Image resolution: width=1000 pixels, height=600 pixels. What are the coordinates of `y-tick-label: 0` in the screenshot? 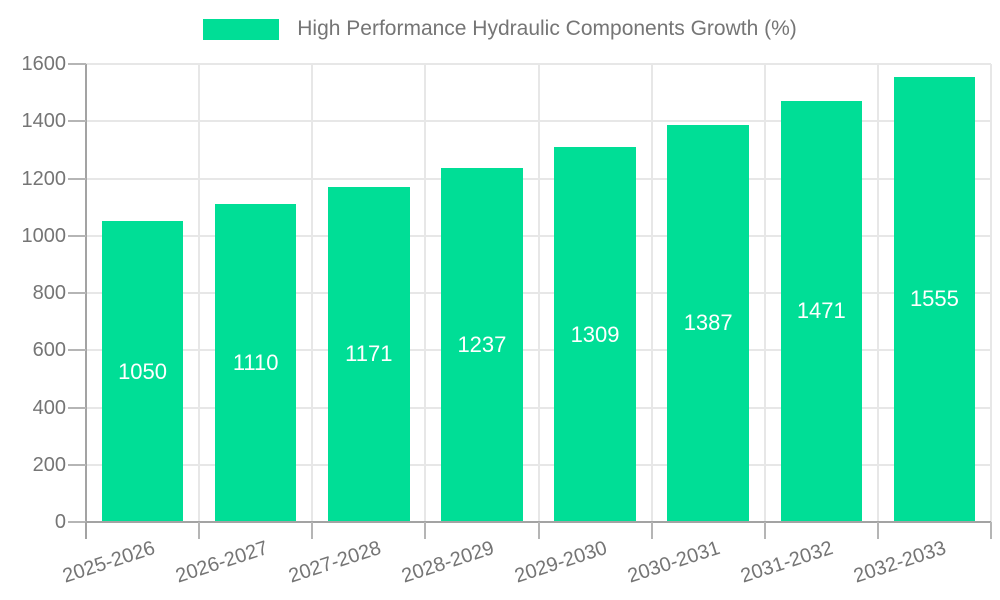 It's located at (60, 522).